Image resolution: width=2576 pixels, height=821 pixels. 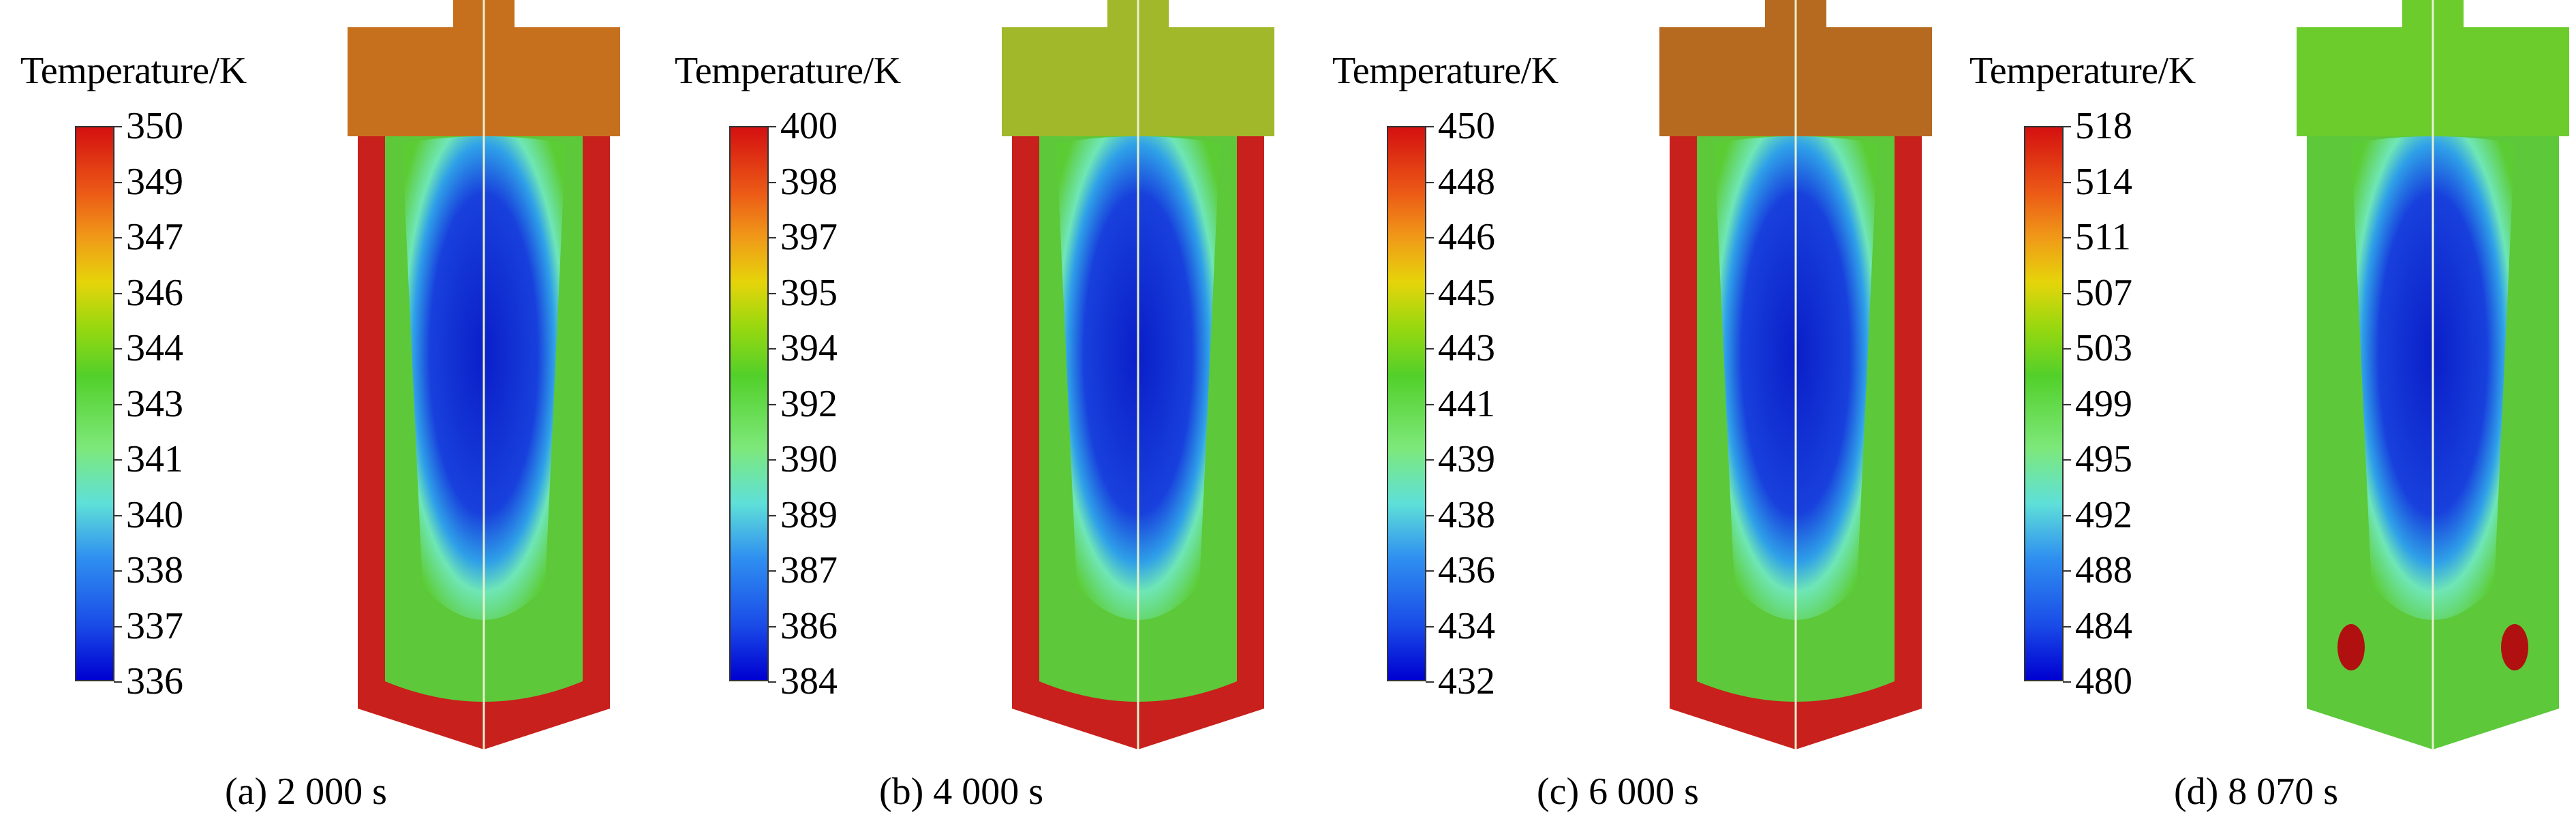 I want to click on colorbar-ticks: 350 349 347 346 344 343 341 340 338 337 336, so click(x=181, y=404).